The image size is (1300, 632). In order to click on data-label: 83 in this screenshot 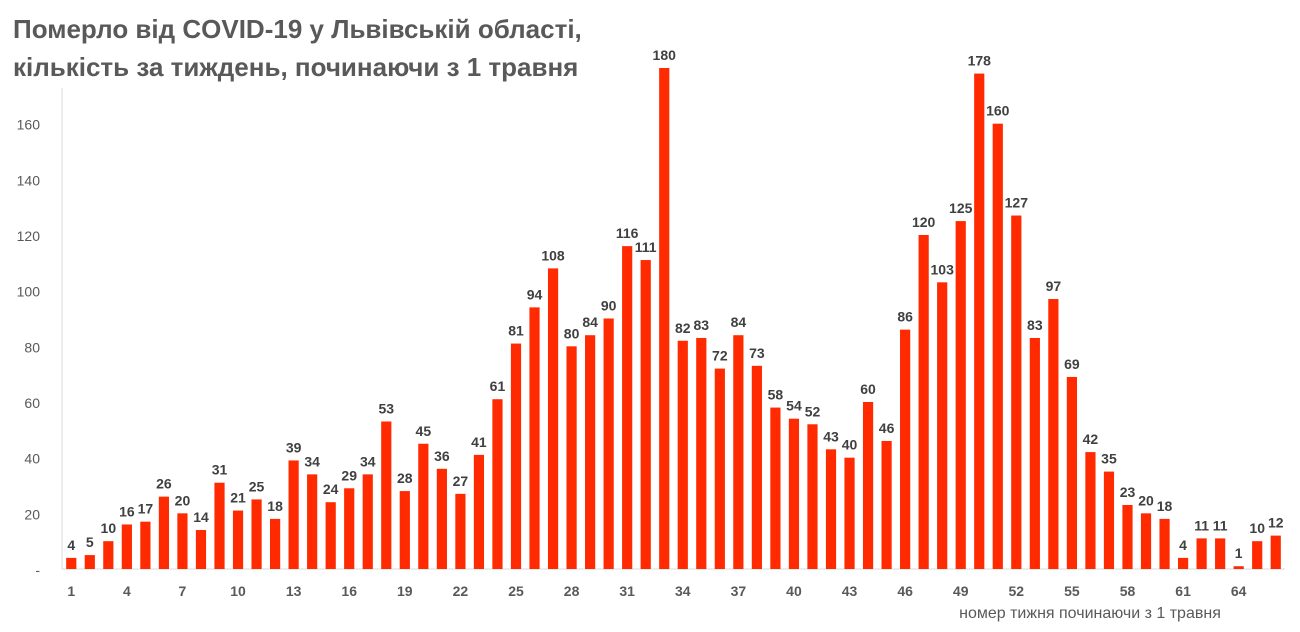, I will do `click(1035, 325)`.